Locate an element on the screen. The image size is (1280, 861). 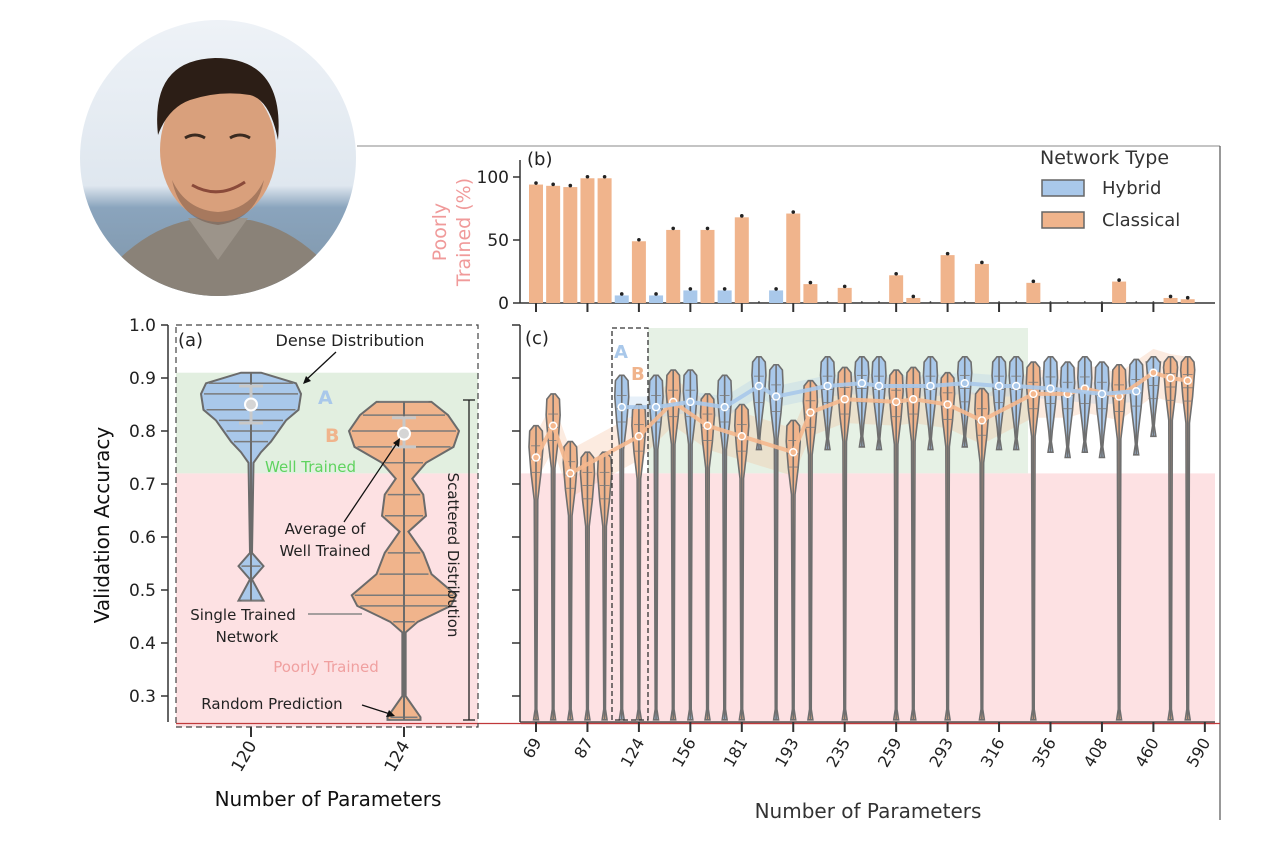
legend-swatch-hybrid is located at coordinates (1063, 188).